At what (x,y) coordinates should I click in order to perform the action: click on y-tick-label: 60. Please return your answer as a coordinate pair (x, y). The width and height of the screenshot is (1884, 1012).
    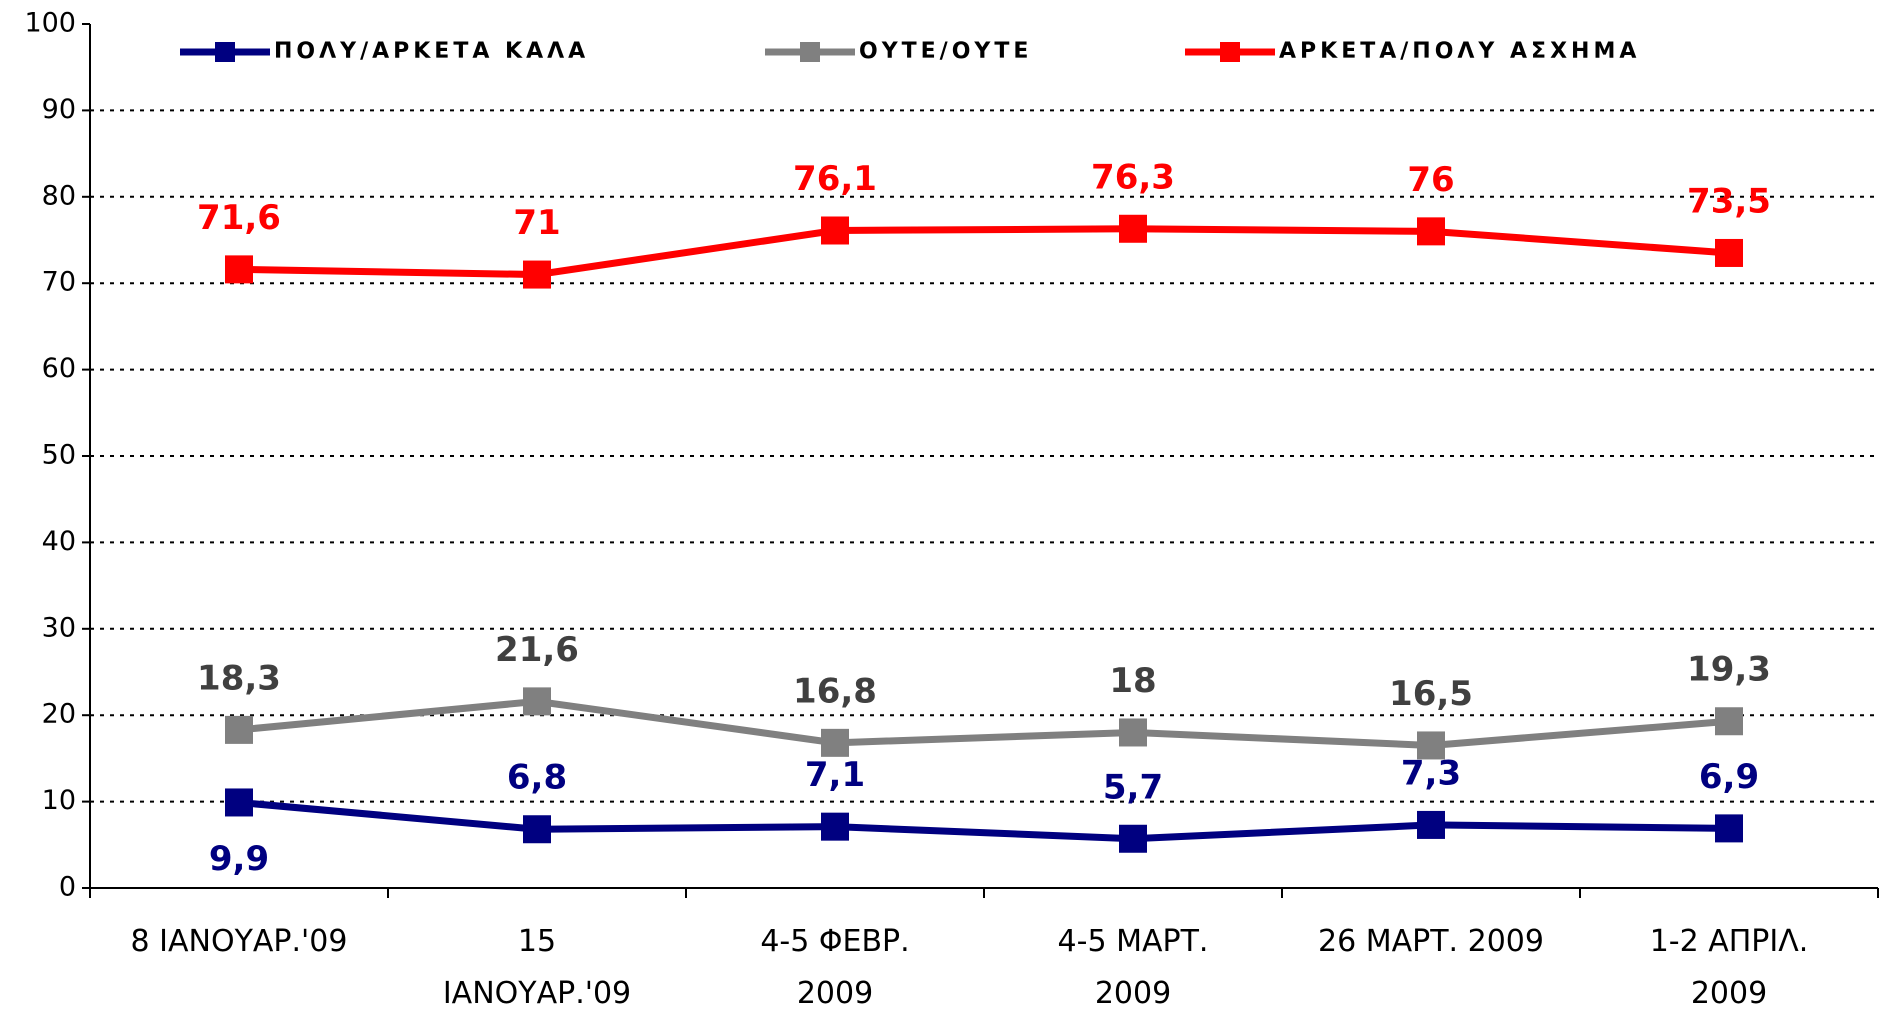
    Looking at the image, I should click on (59, 368).